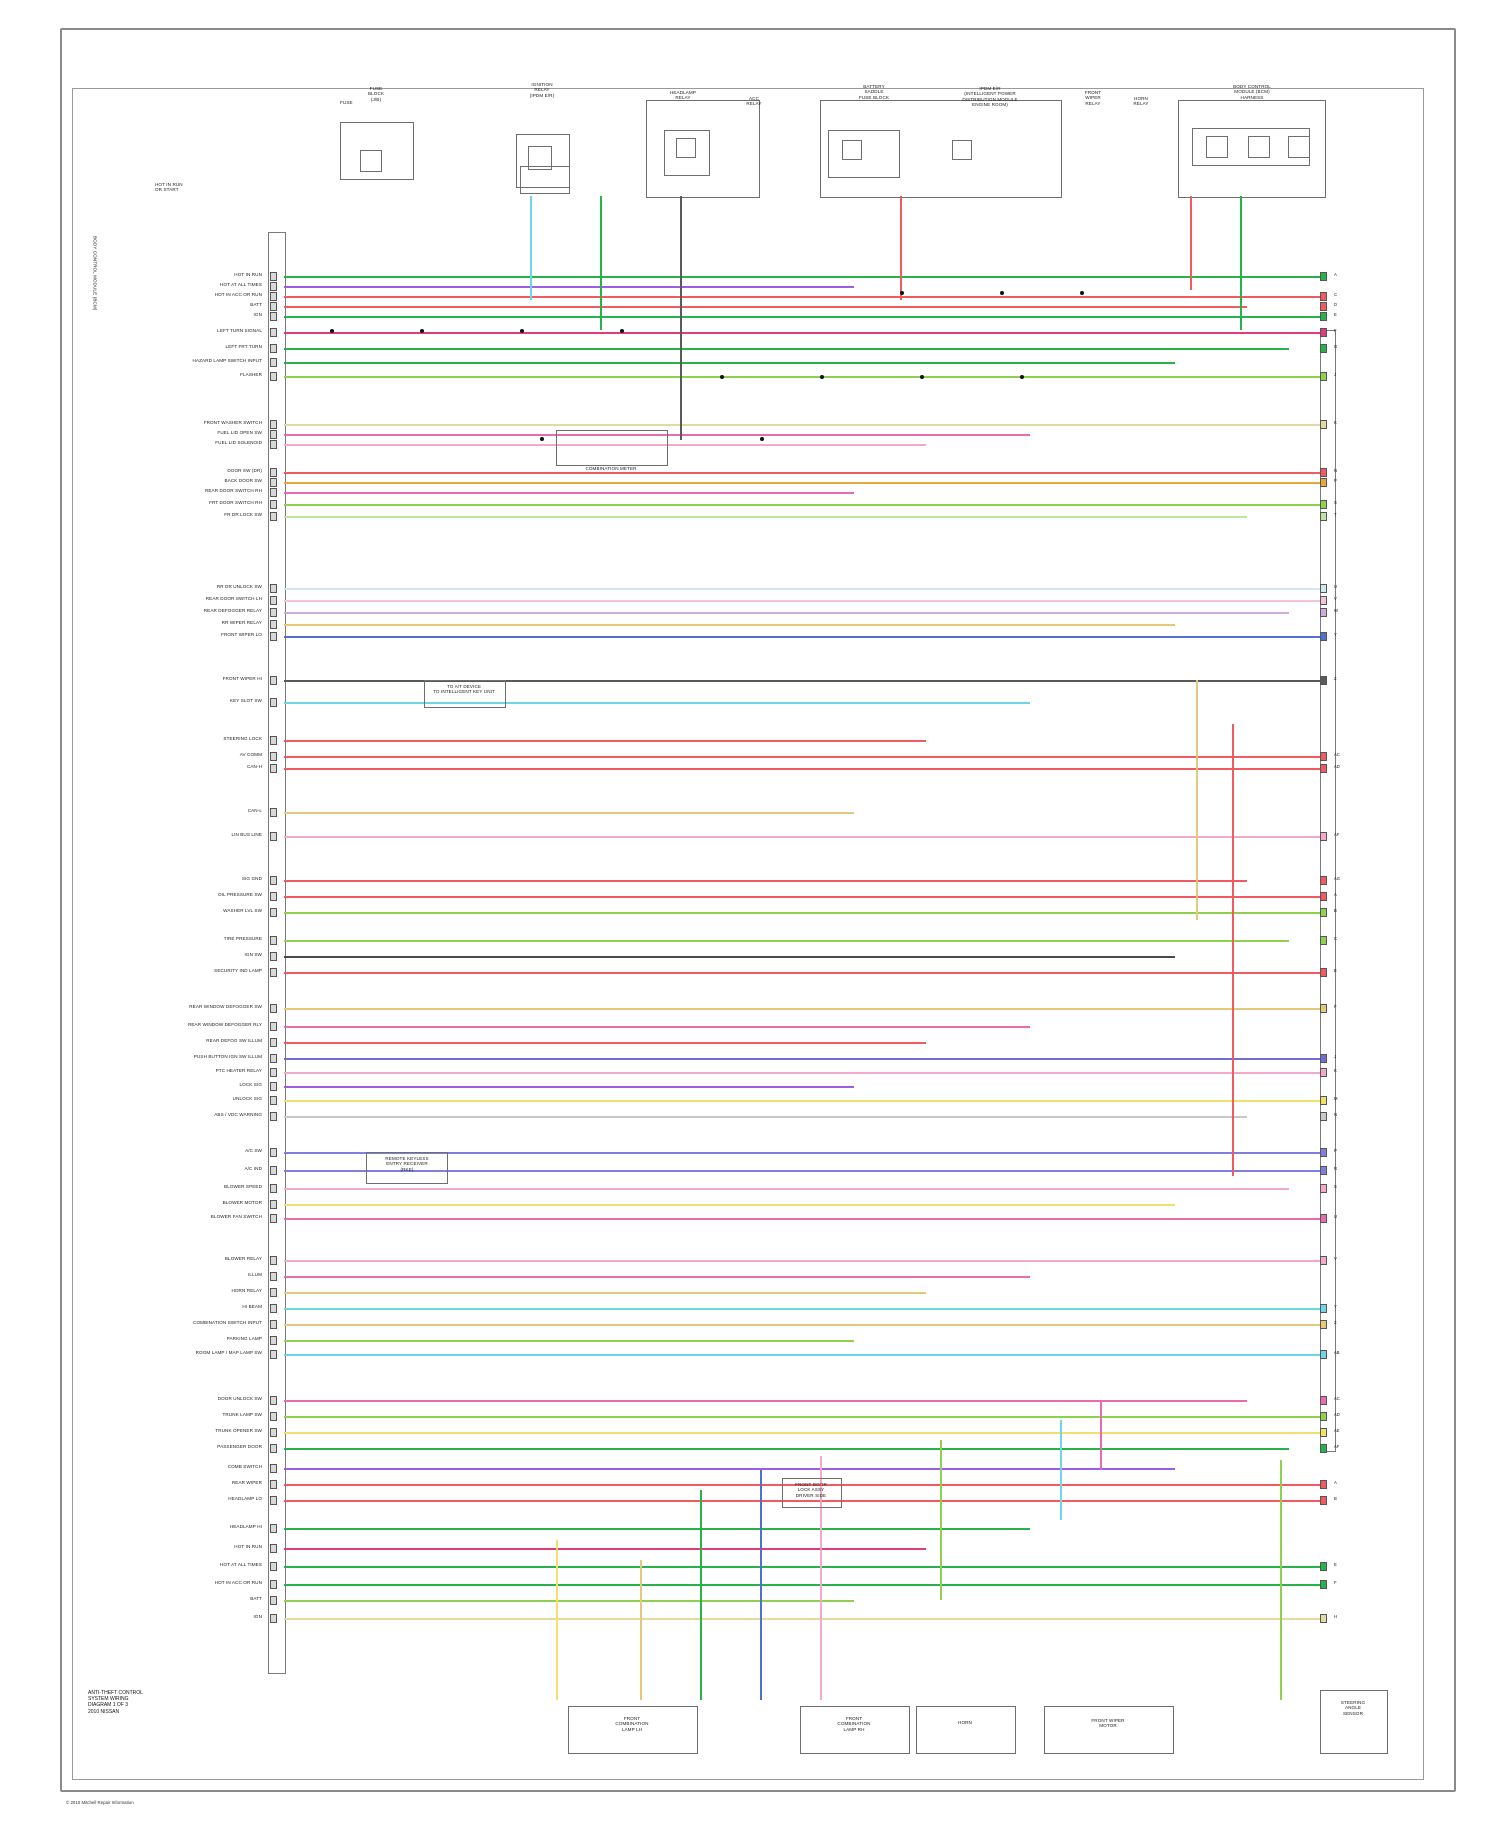 The image size is (1500, 1828). I want to click on module-label-headlamp-relay: HEADLAMP RELAY, so click(683, 95).